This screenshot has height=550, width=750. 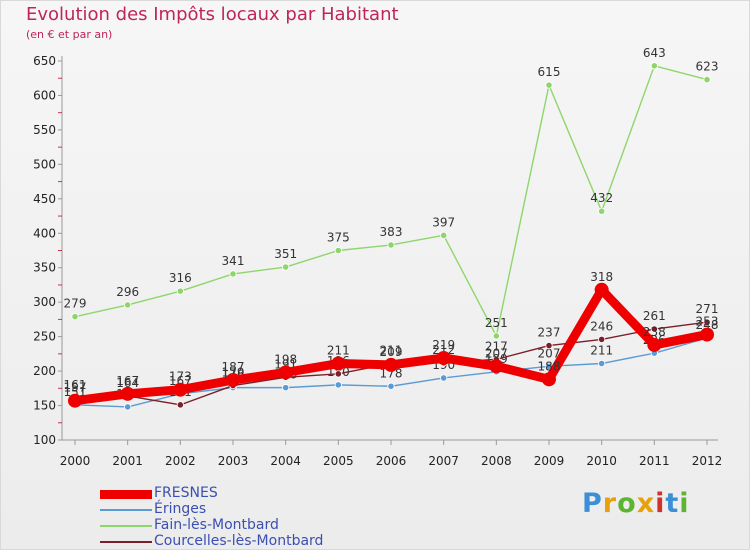 I want to click on chart-subtitle: (en € et par an), so click(x=69, y=34).